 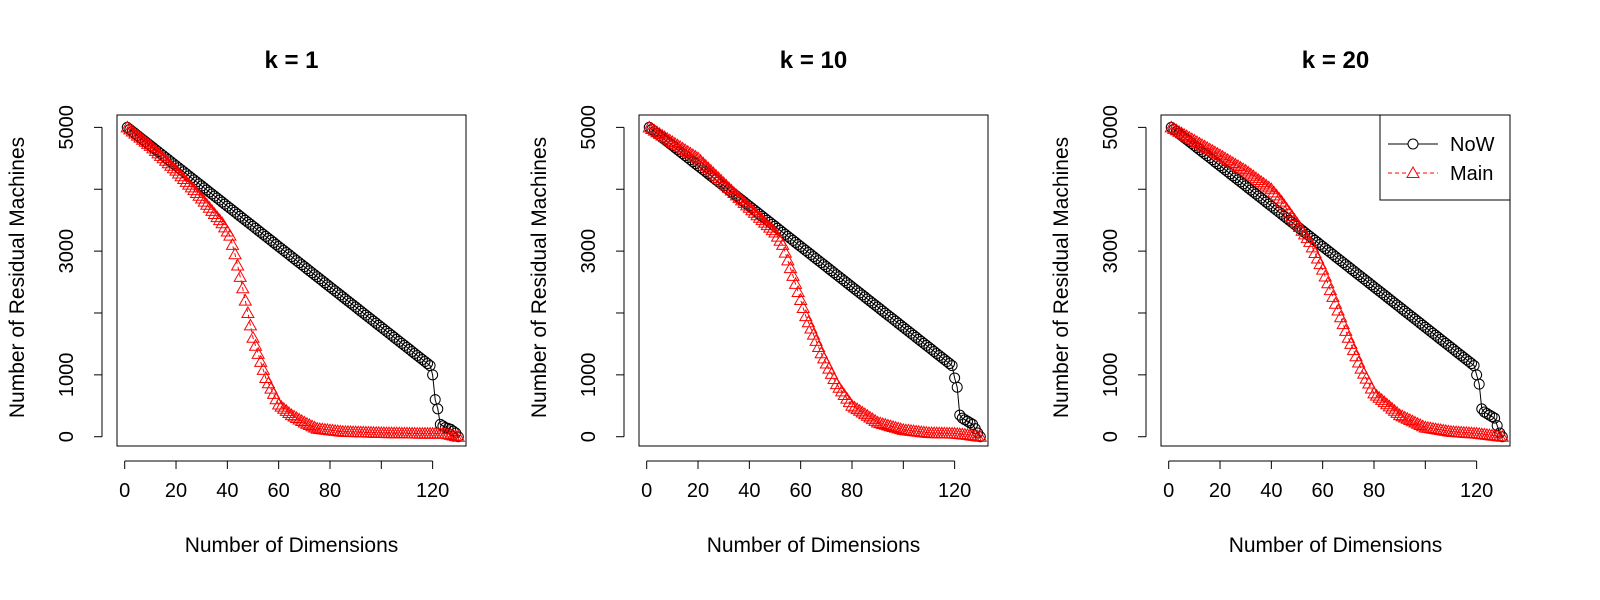 I want to click on x-tick-label: 20, so click(x=176, y=491).